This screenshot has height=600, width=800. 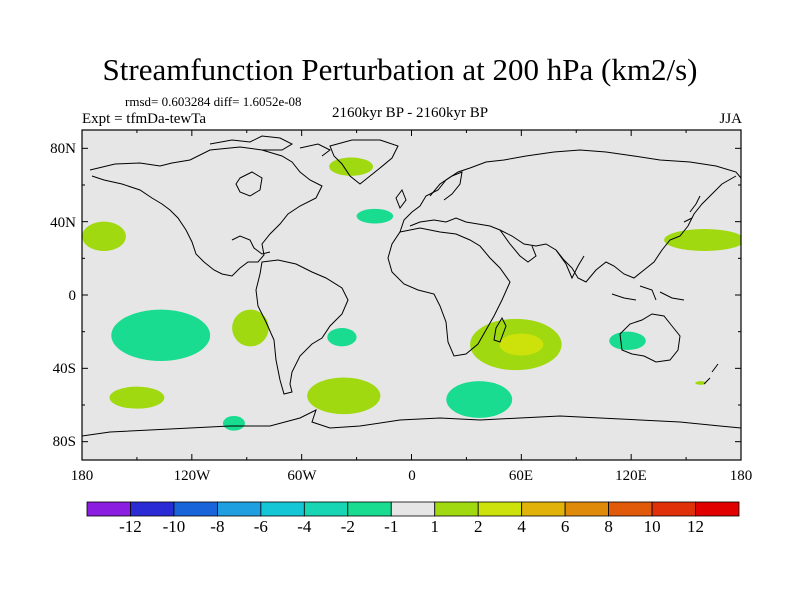 I want to click on lon-label-60e: 60E, so click(x=521, y=476).